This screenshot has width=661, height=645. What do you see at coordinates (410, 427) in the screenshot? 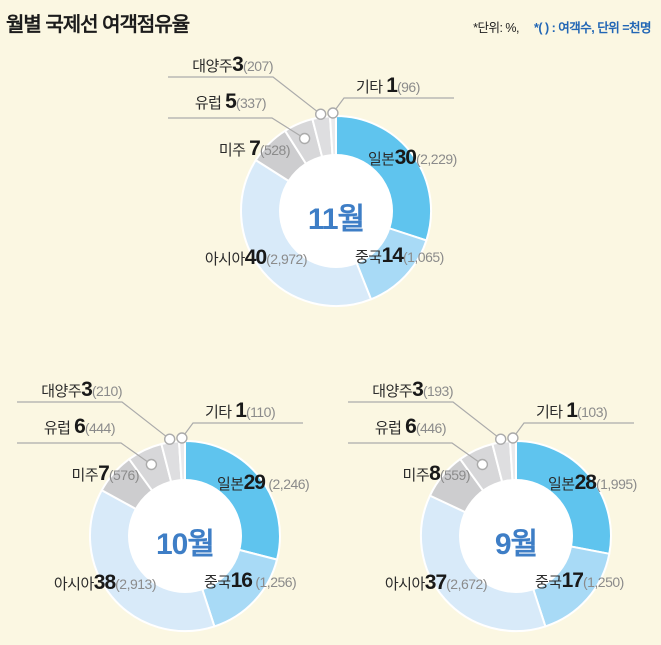
I see `slice-label-europe: 유럽 6(446)` at bounding box center [410, 427].